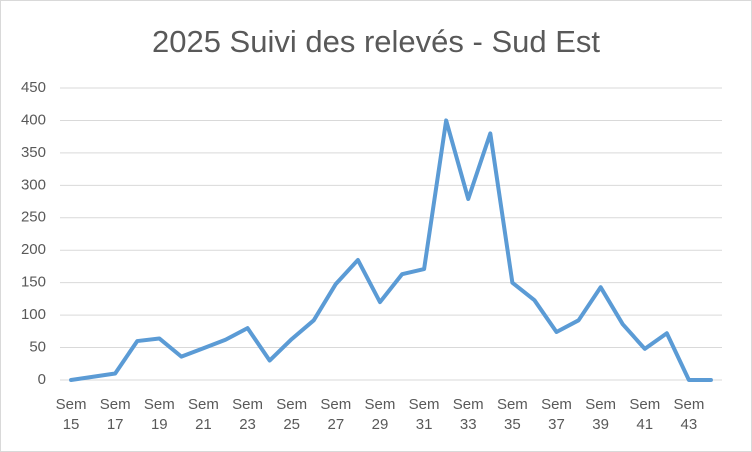  What do you see at coordinates (42, 379) in the screenshot?
I see `y-tick-label: 0` at bounding box center [42, 379].